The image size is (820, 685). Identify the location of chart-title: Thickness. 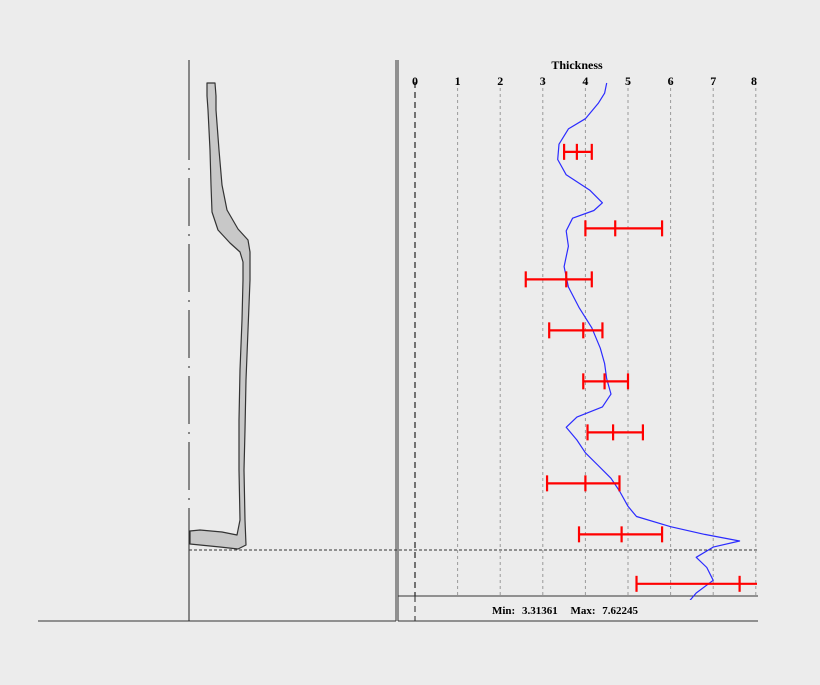
(577, 65).